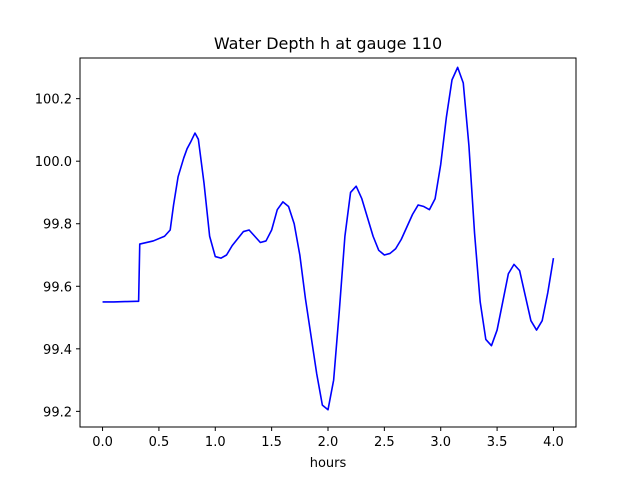  I want to click on x-tick-label: 2.0, so click(328, 442).